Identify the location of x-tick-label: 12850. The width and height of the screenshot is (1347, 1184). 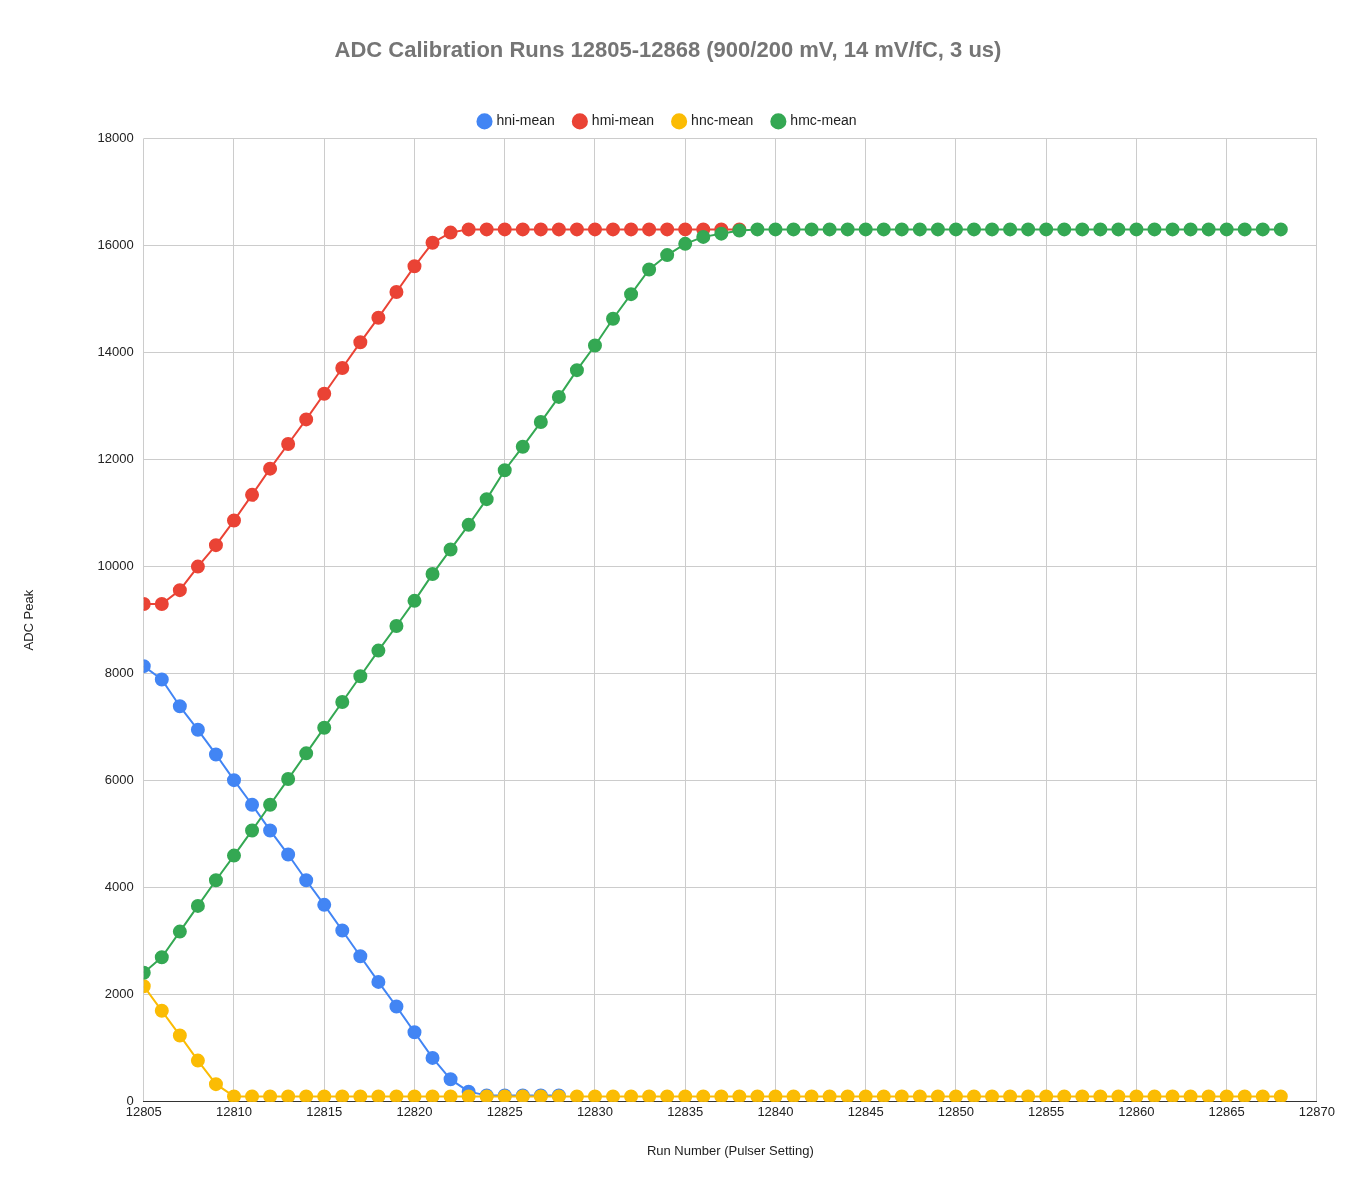
(956, 1112).